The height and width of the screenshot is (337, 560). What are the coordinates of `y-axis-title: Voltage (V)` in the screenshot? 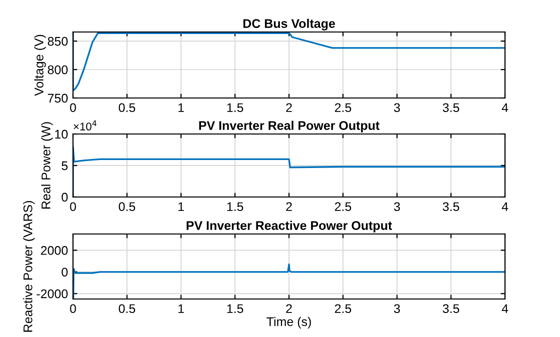 It's located at (40, 65).